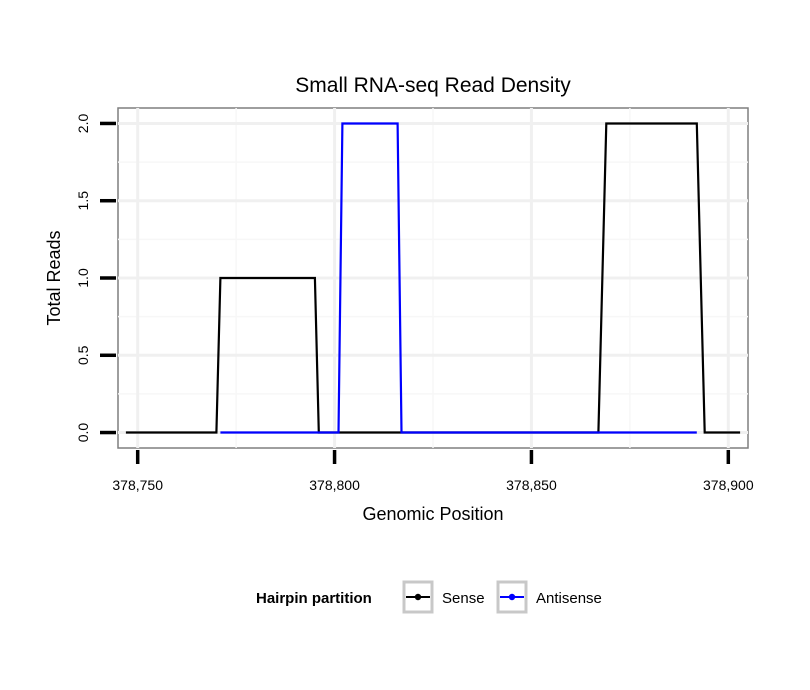 The width and height of the screenshot is (810, 690). Describe the element at coordinates (433, 85) in the screenshot. I see `chart-title: Small RNA-seq Read Density` at that location.